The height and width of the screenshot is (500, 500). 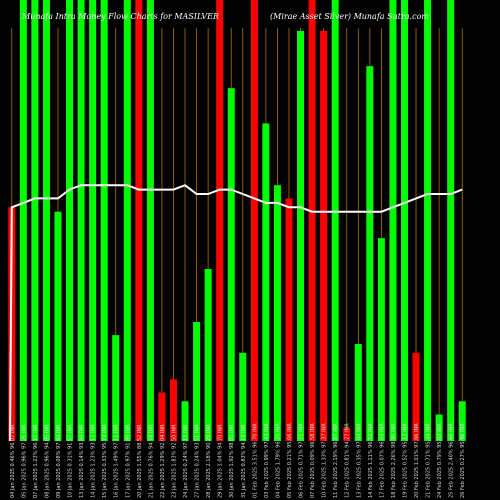 I want to click on x-tick-label: 08 Jan 2025 0.96% 94.85 INR, so click(x=47, y=461).